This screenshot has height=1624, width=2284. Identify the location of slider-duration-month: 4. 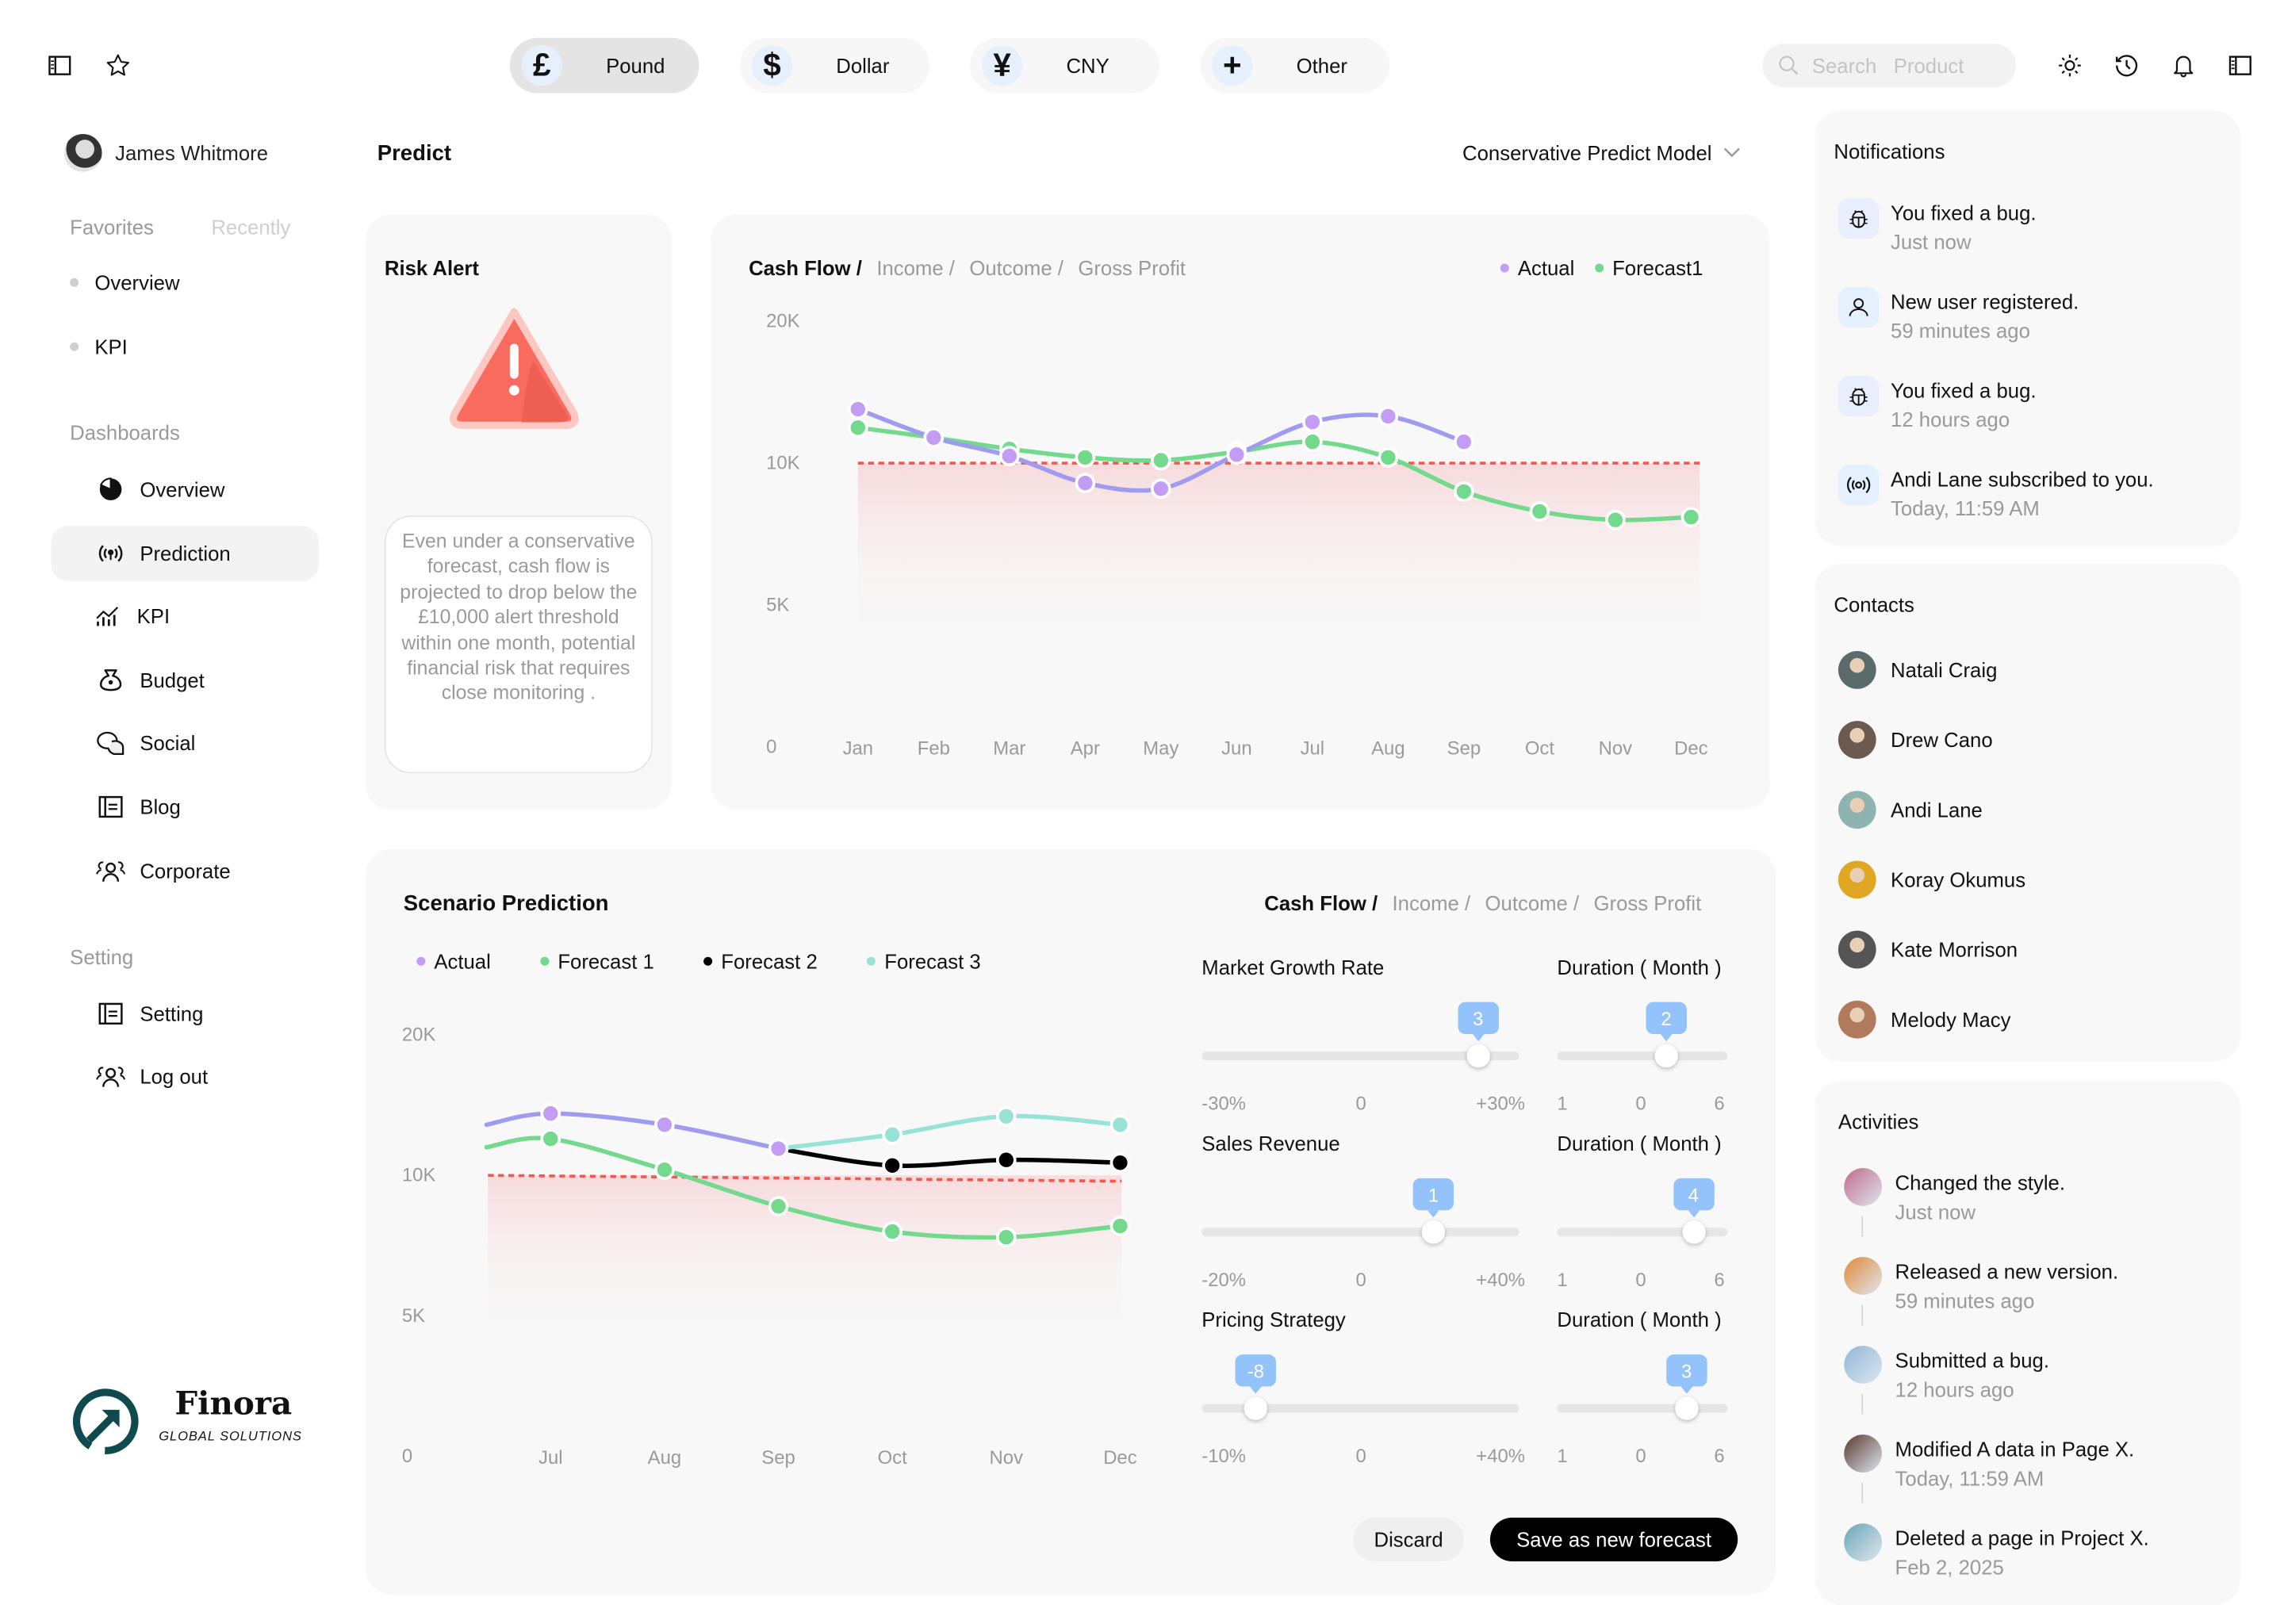
(1642, 1211).